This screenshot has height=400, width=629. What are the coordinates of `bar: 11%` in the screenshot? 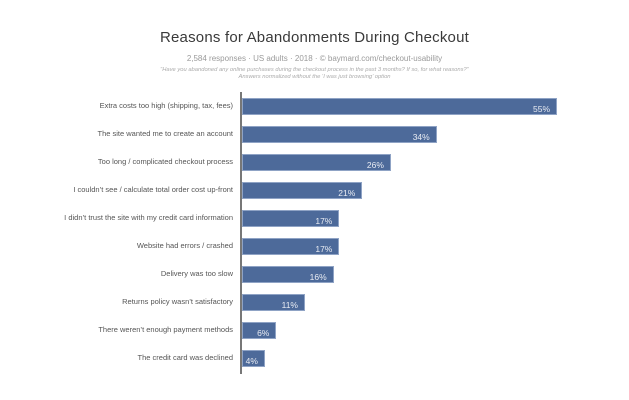 It's located at (273, 302).